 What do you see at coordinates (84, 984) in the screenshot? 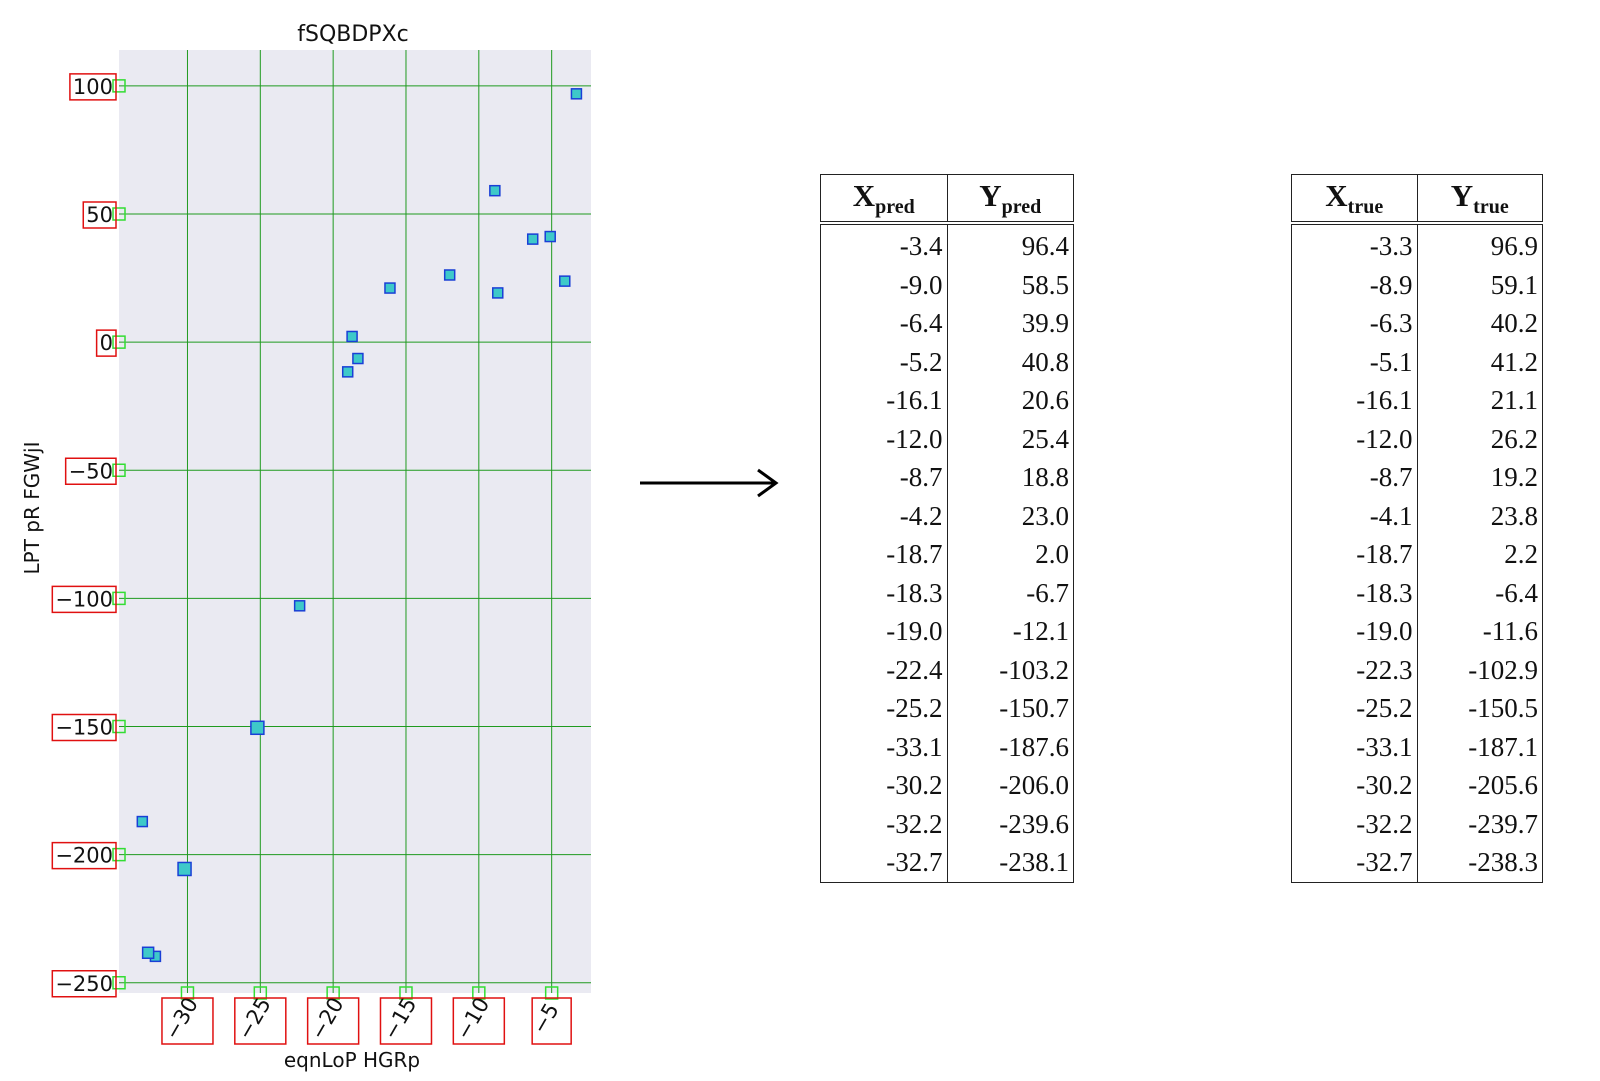
I see `y-tick-label: −250` at bounding box center [84, 984].